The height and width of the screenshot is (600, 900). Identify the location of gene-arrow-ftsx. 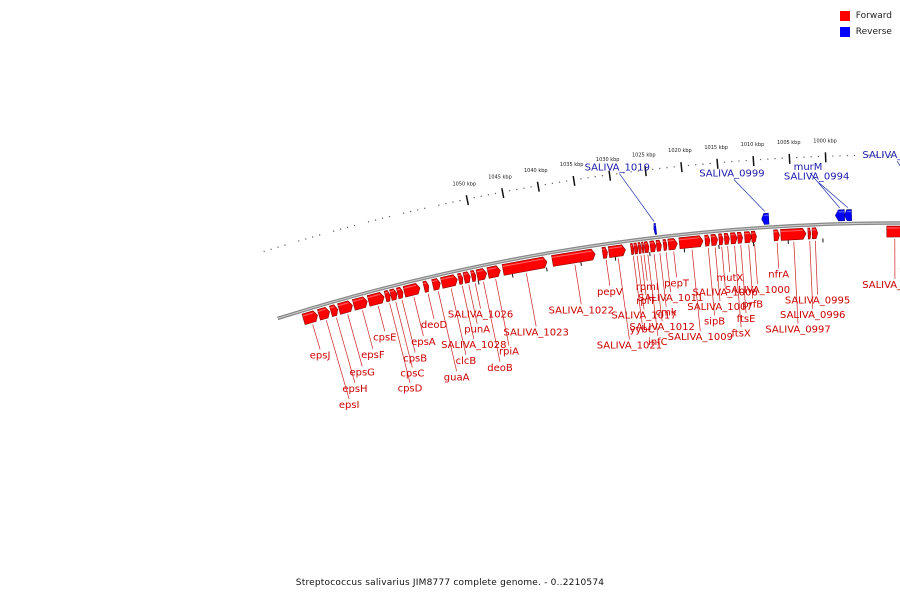
(734, 238).